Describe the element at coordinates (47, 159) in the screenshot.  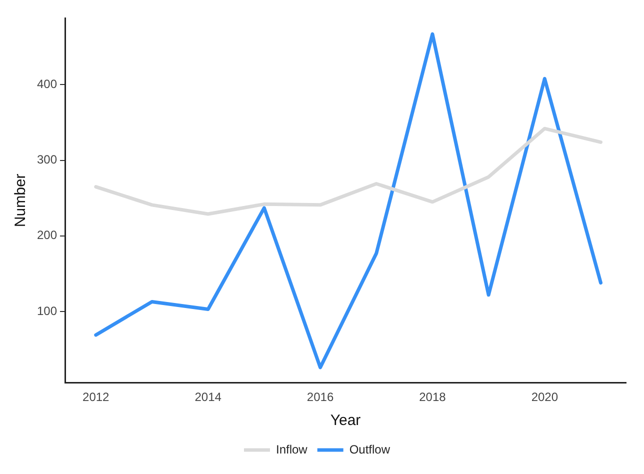
I see `y-tick-label: 300` at that location.